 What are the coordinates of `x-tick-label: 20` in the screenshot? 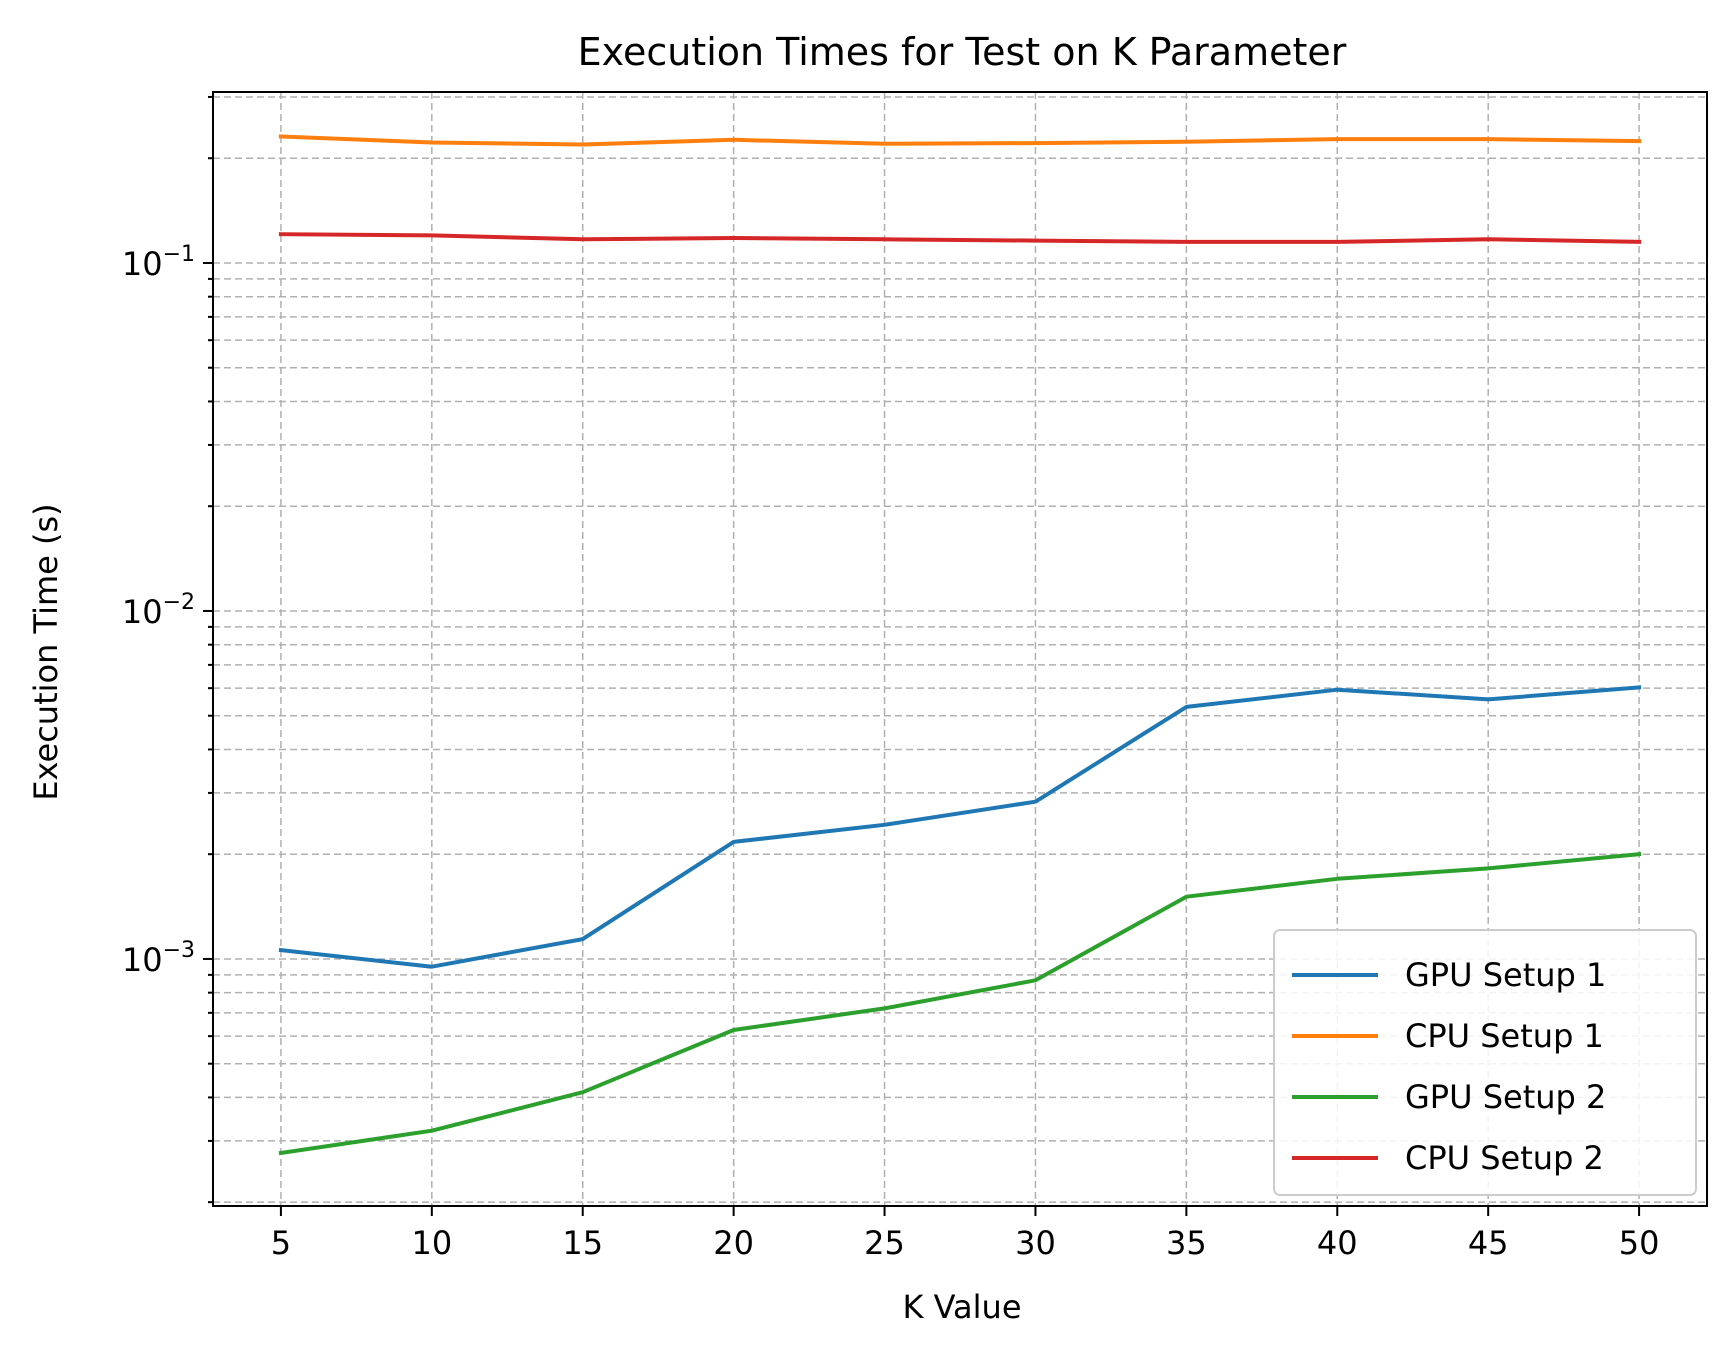 It's located at (733, 1243).